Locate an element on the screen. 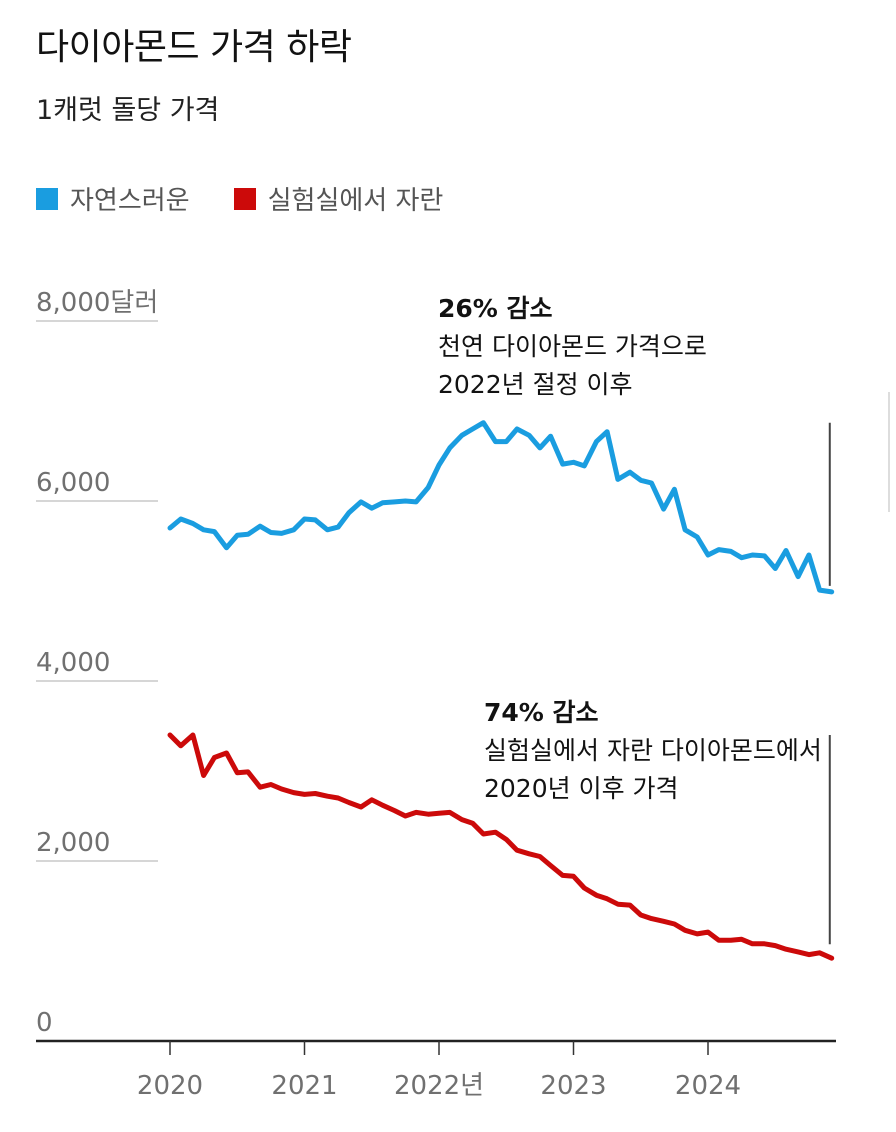 This screenshot has width=896, height=1132. annotation-lab-headline: 74% 감소 is located at coordinates (541, 712).